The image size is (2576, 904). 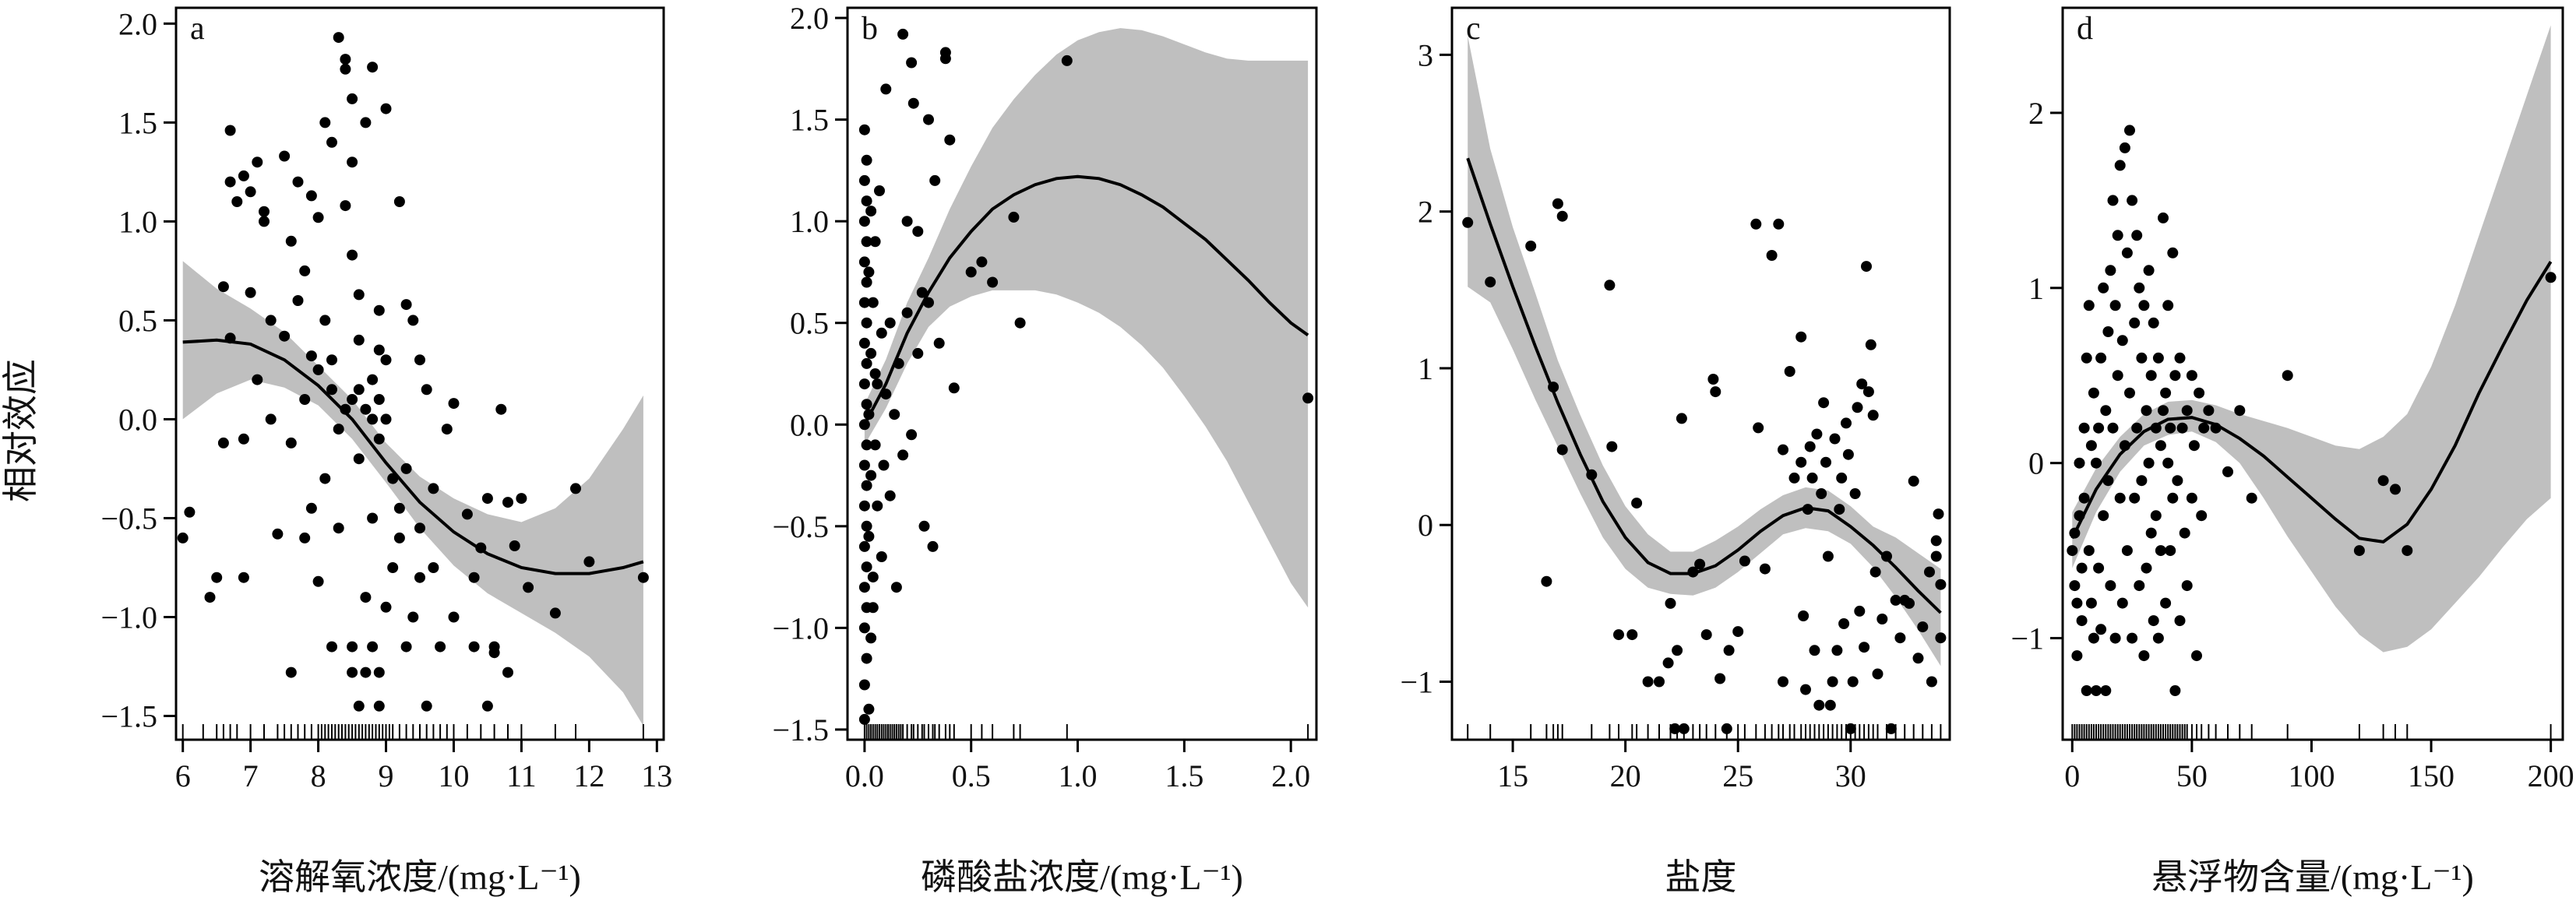 What do you see at coordinates (809, 120) in the screenshot?
I see `y-tick-label: 1.5` at bounding box center [809, 120].